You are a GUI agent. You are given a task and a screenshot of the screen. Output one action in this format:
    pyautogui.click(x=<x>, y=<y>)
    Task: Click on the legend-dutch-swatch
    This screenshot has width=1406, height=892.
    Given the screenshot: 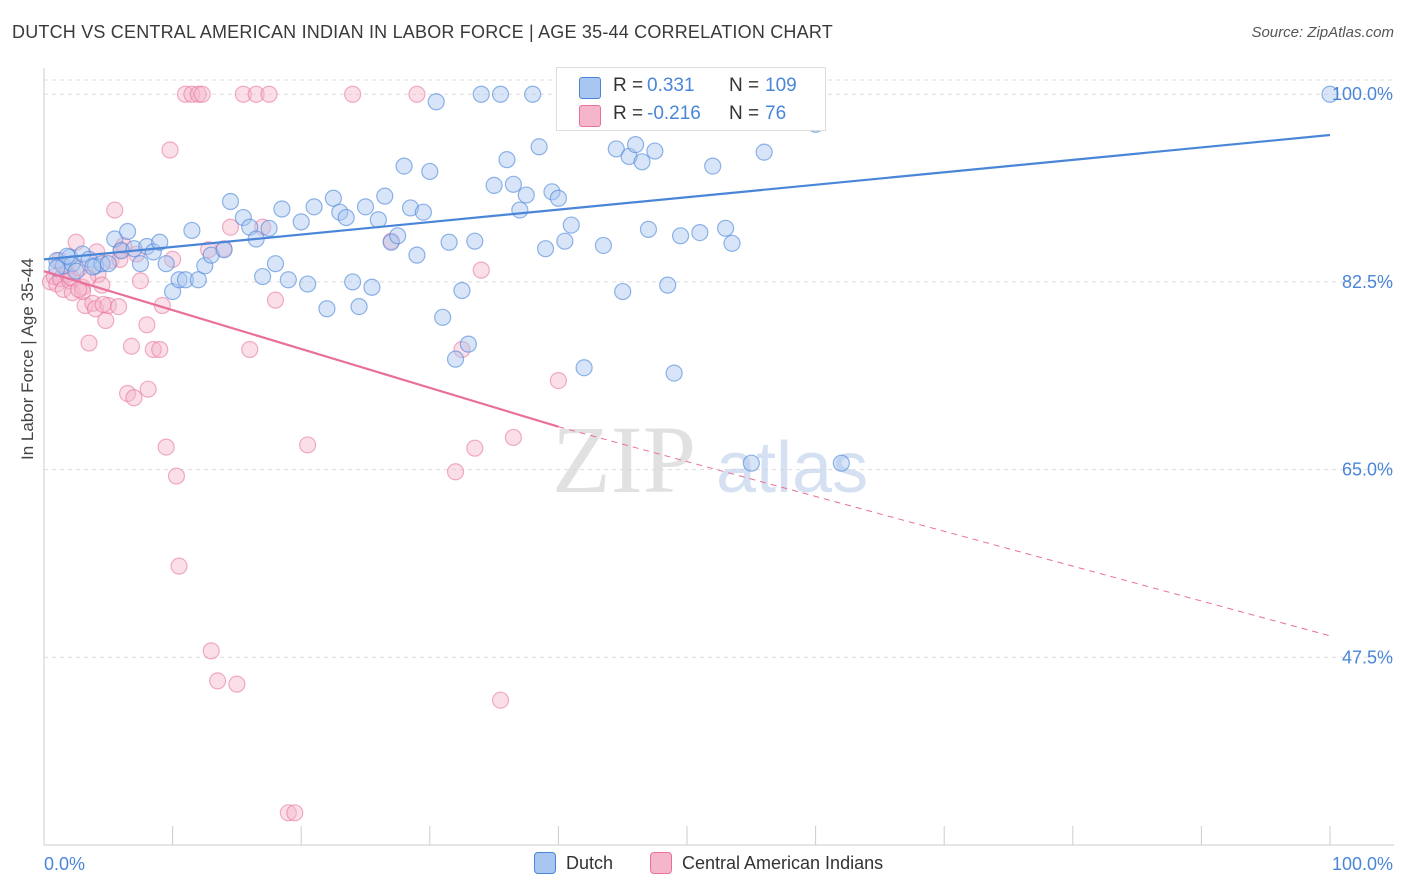 What is the action you would take?
    pyautogui.click(x=545, y=863)
    